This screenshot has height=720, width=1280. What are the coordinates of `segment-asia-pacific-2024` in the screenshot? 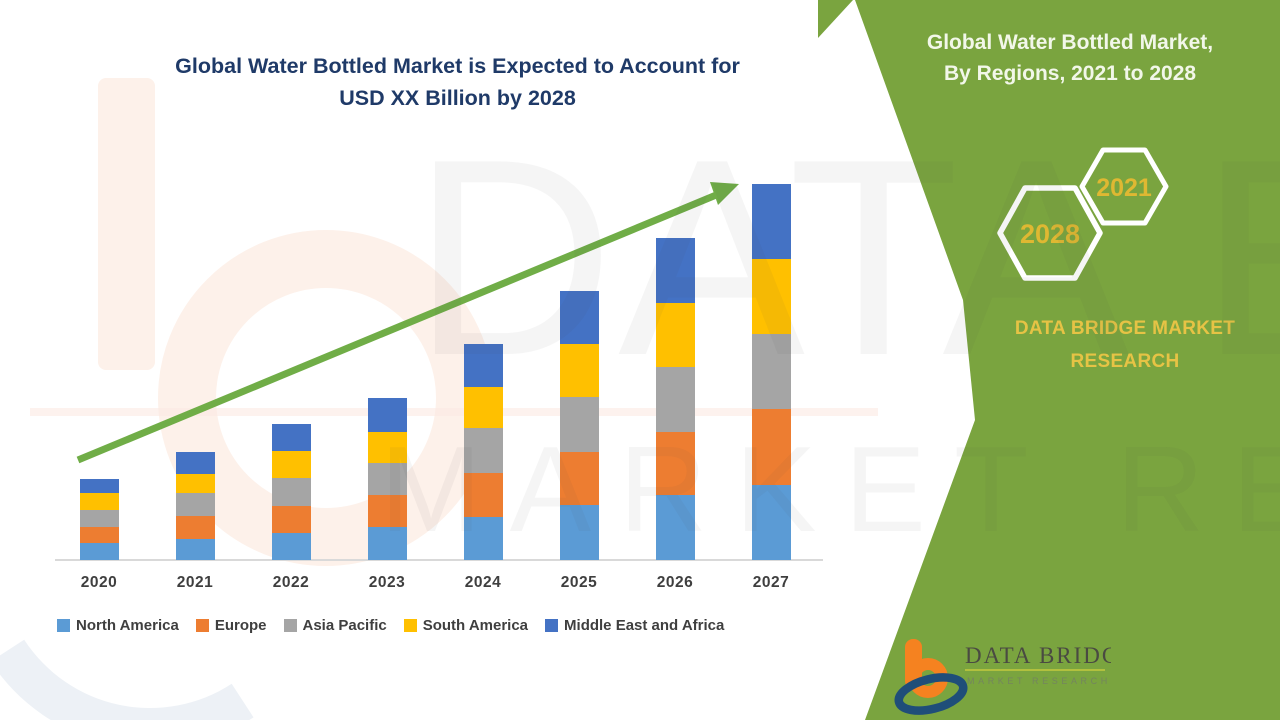 It's located at (483, 450).